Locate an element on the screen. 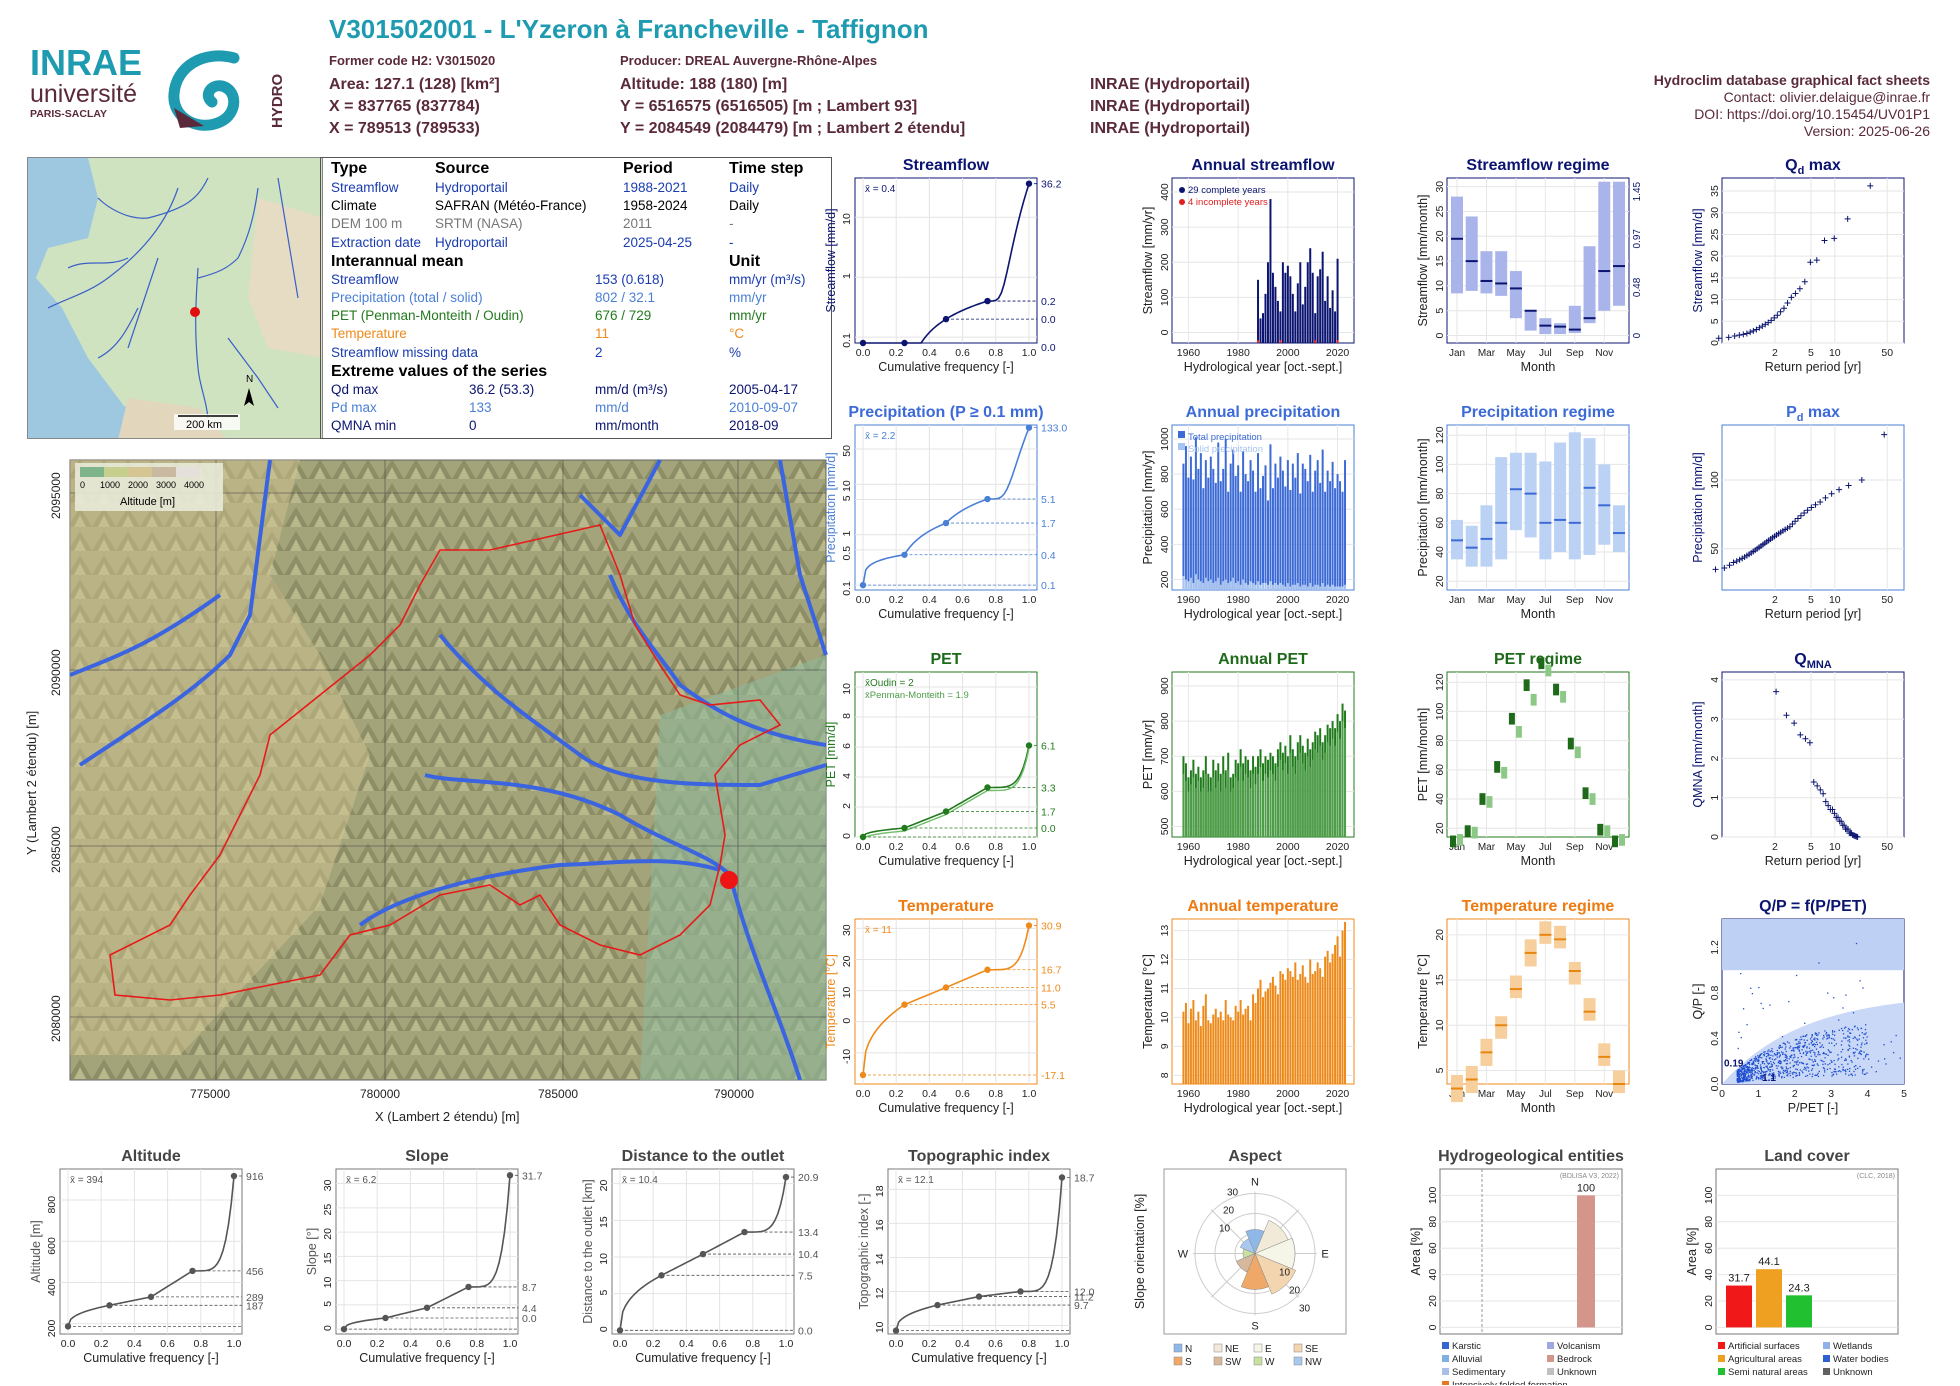 Image resolution: width=1960 pixels, height=1386 pixels. ammonite-icon is located at coordinates (204, 90).